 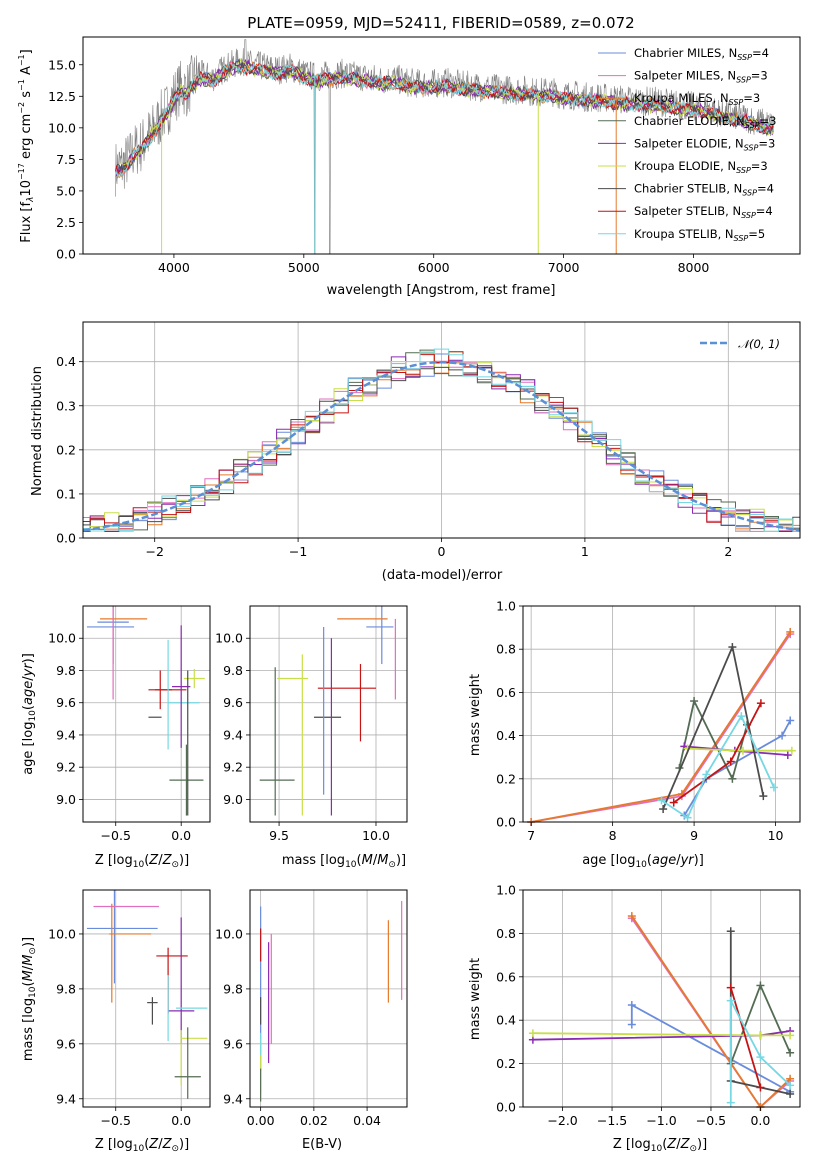 I want to click on y-tick-label: 0.3, so click(x=66, y=405).